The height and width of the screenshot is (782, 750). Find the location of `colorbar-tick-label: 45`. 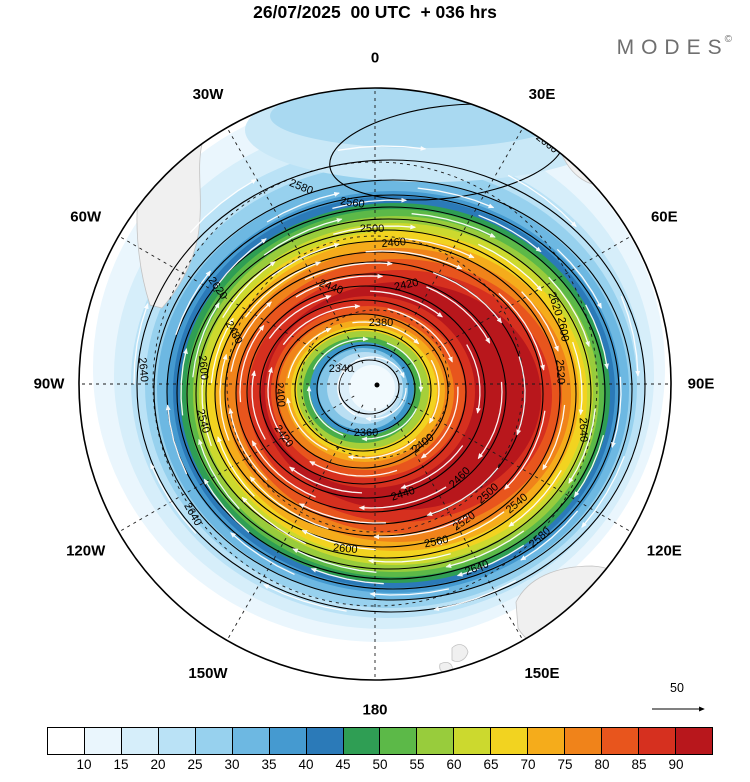

colorbar-tick-label: 45 is located at coordinates (343, 764).